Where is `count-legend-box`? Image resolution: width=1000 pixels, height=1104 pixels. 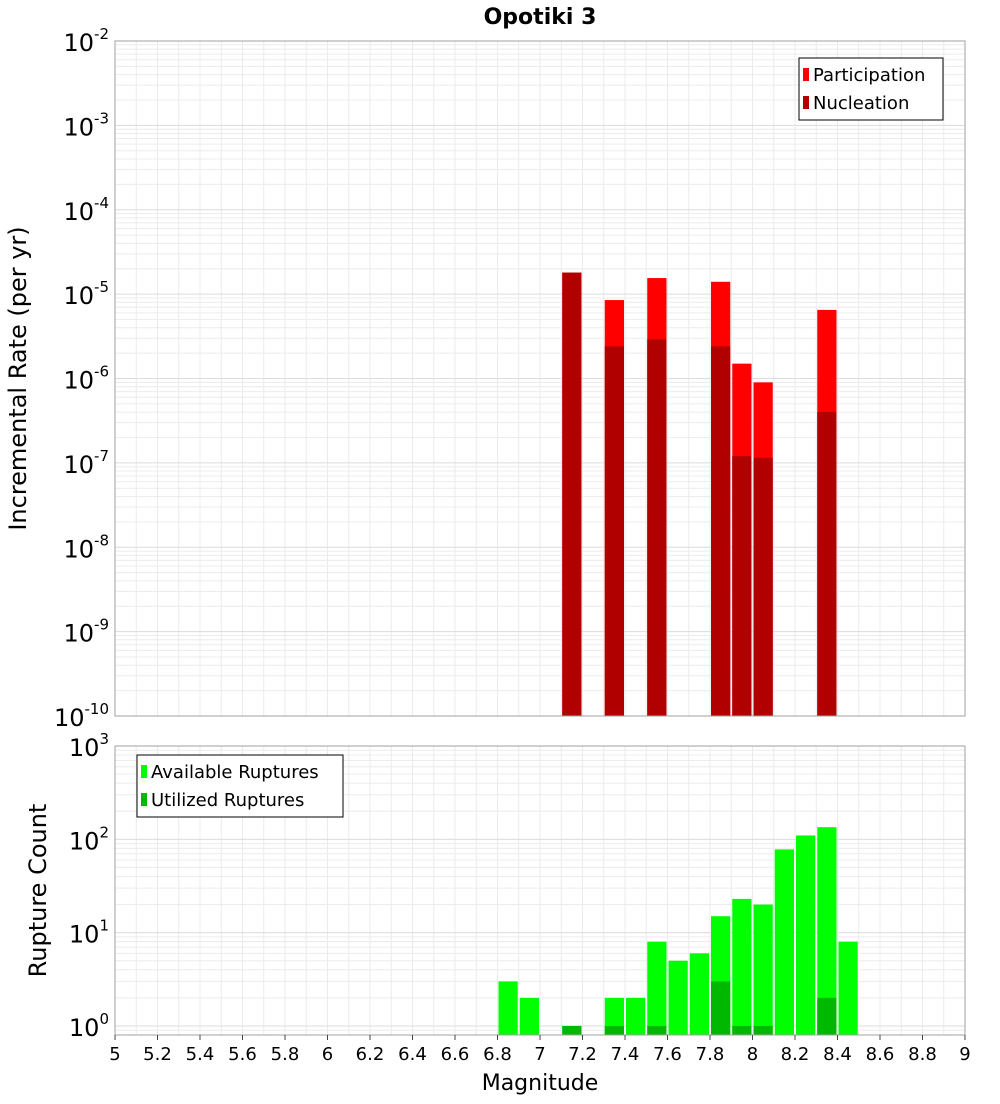 count-legend-box is located at coordinates (240, 786).